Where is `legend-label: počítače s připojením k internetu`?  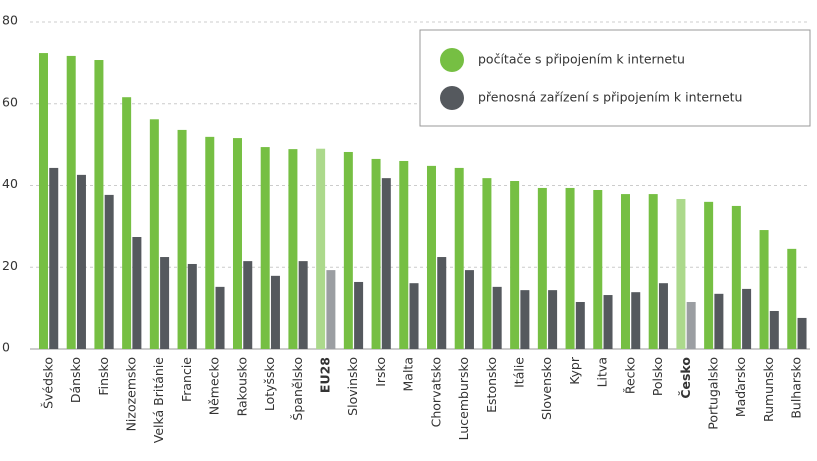 legend-label: počítače s připojením k internetu is located at coordinates (581, 59).